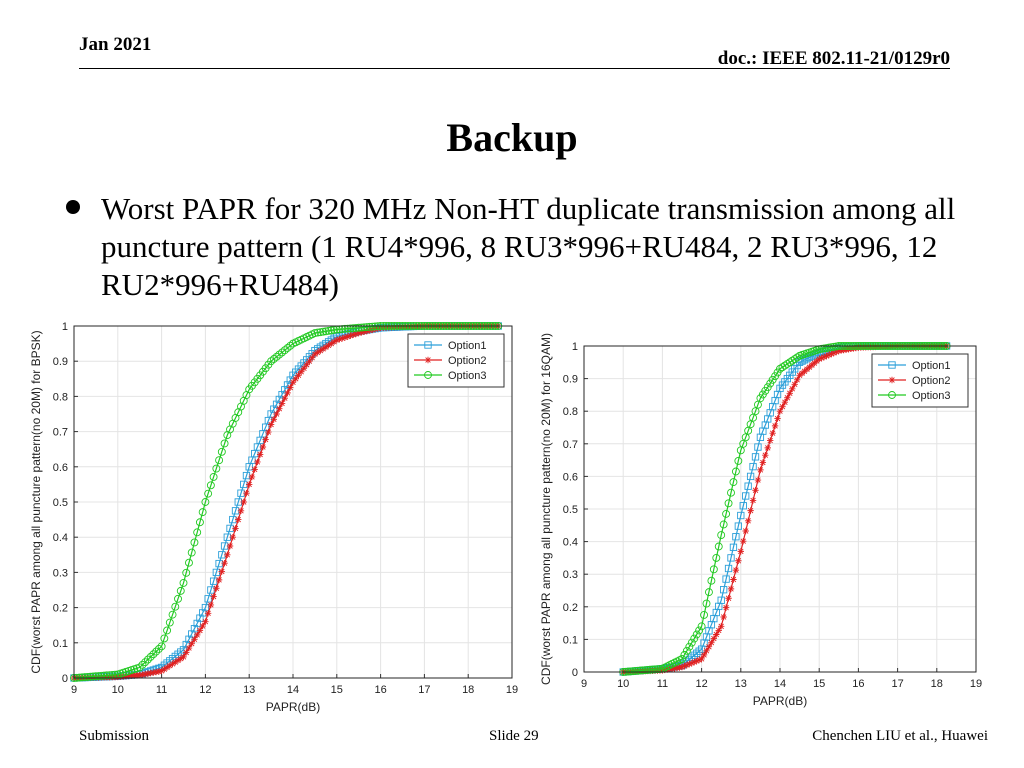  Describe the element at coordinates (115, 44) in the screenshot. I see `header-date: Jan 2021` at that location.